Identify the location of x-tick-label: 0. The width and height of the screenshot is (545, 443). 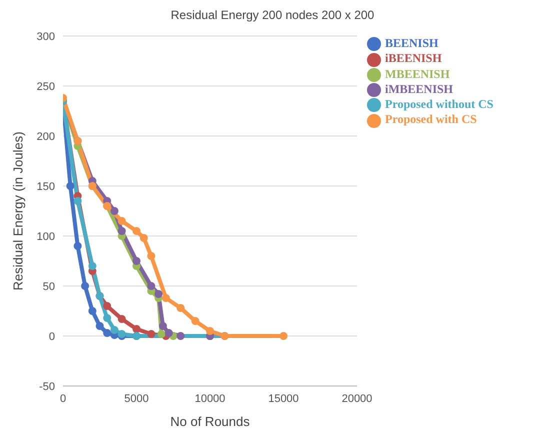
(63, 398).